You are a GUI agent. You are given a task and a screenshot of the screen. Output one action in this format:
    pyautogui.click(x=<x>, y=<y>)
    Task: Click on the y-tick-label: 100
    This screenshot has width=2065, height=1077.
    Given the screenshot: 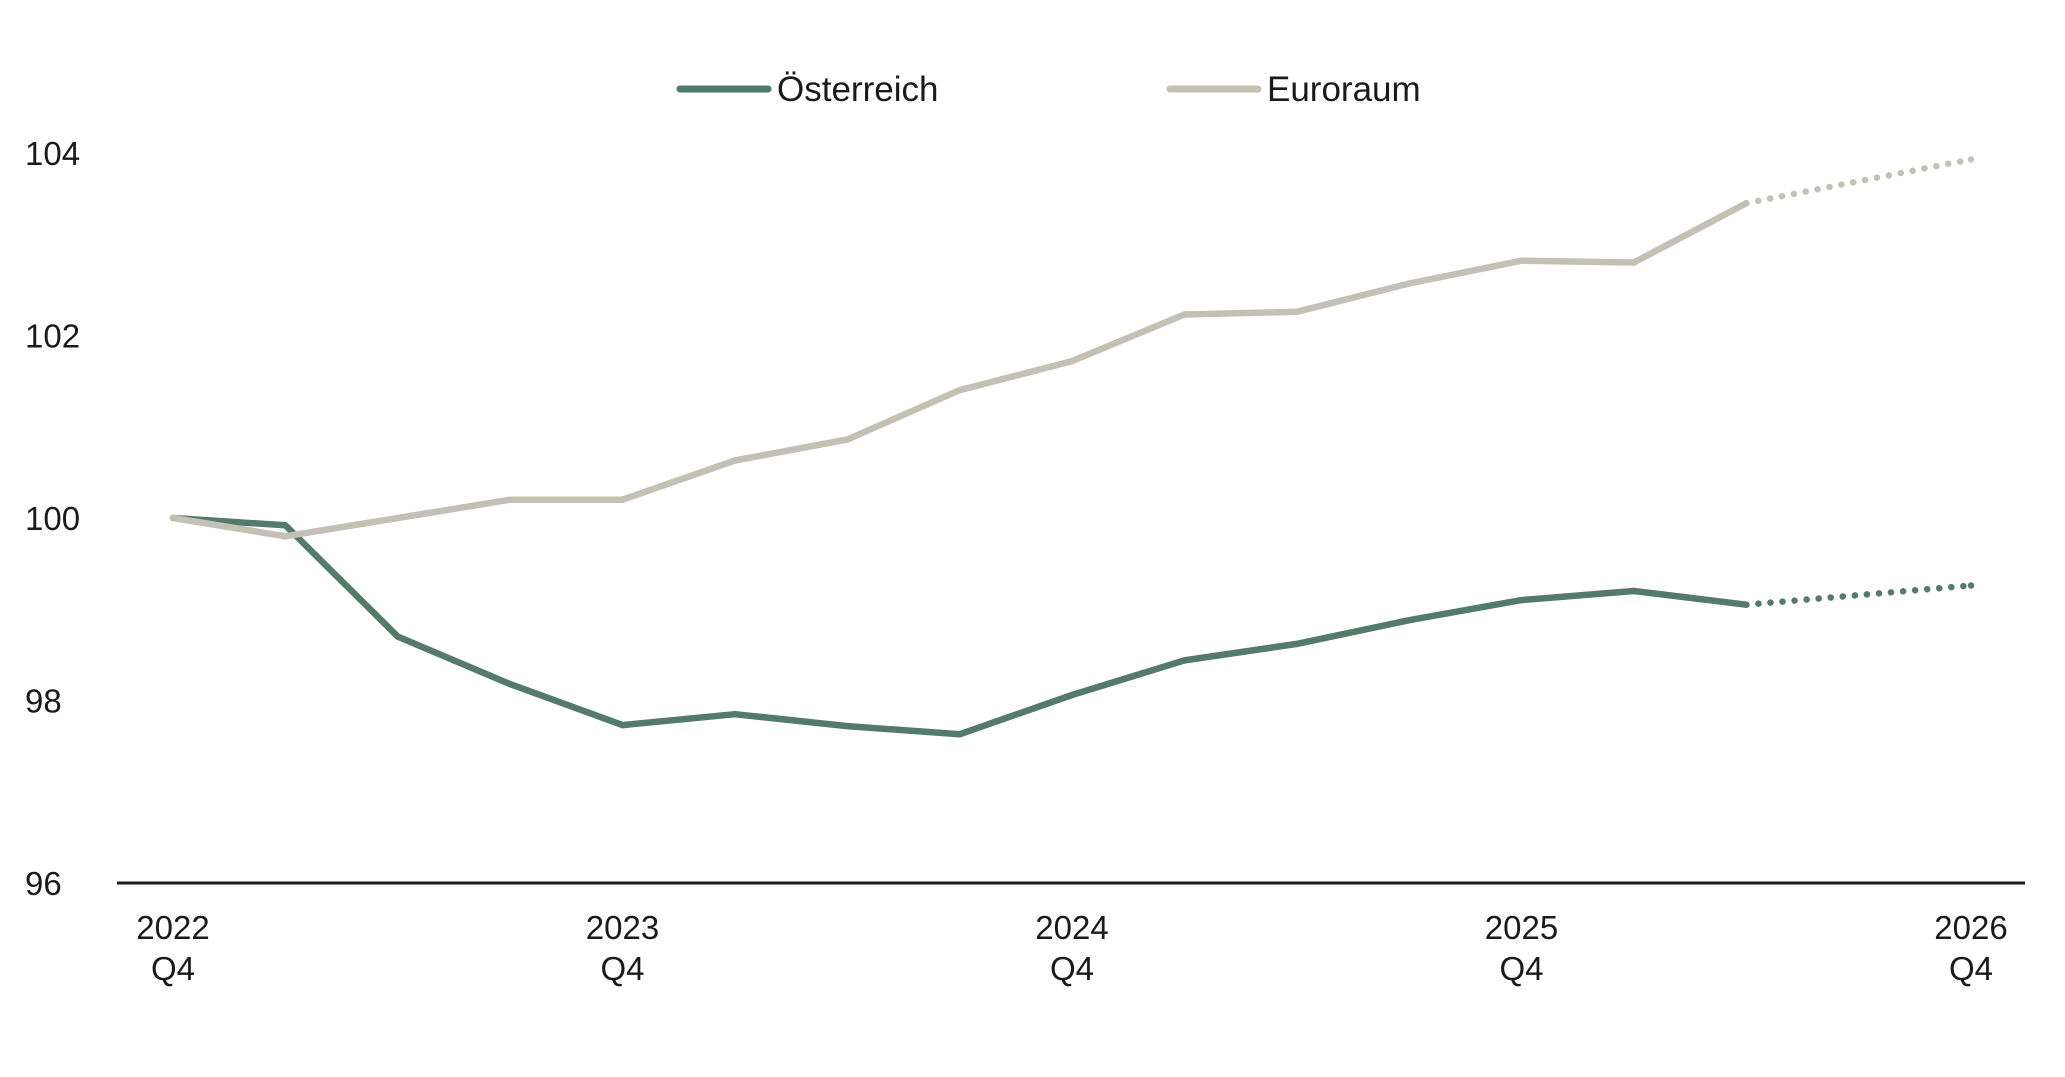 What is the action you would take?
    pyautogui.click(x=52, y=518)
    